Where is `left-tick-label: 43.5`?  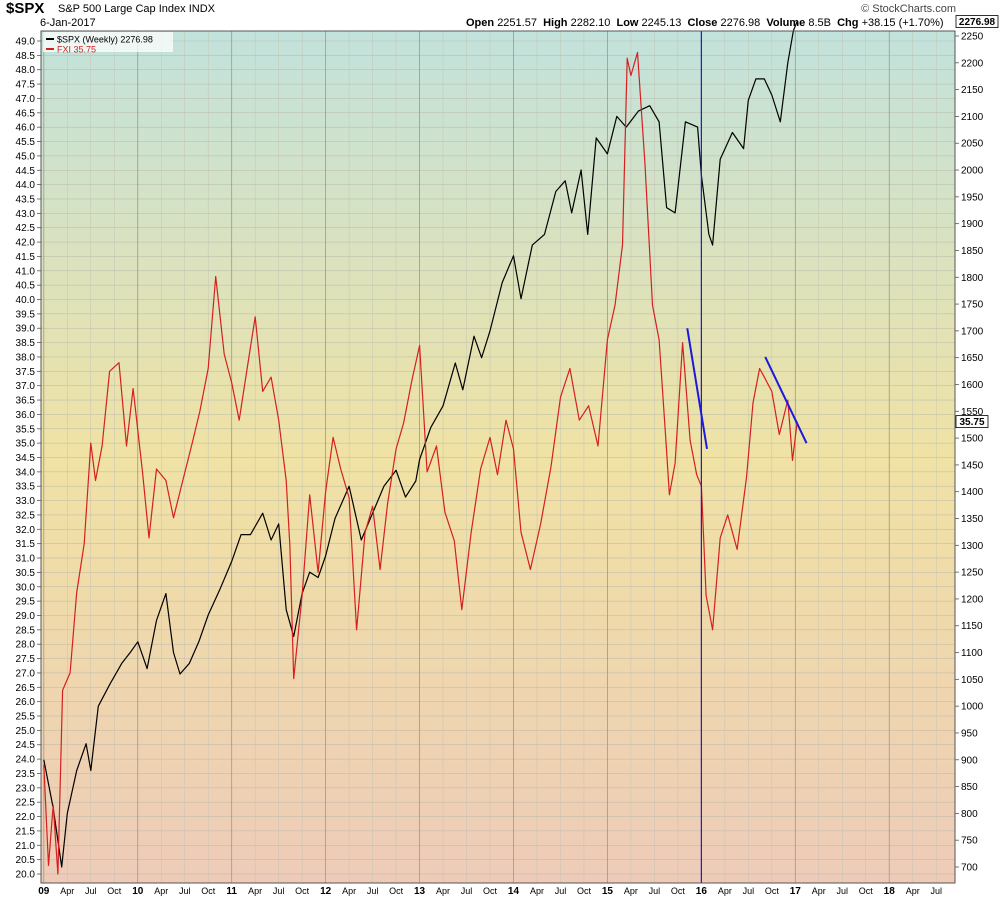
left-tick-label: 43.5 is located at coordinates (26, 199).